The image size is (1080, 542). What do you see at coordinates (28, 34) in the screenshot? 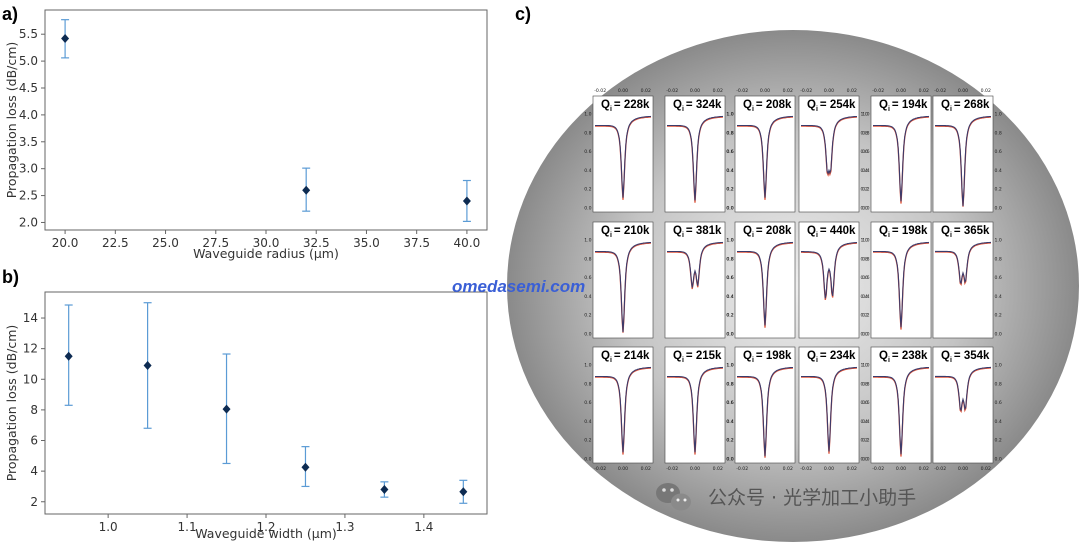
I see `y-tick-label: 5.5` at bounding box center [28, 34].